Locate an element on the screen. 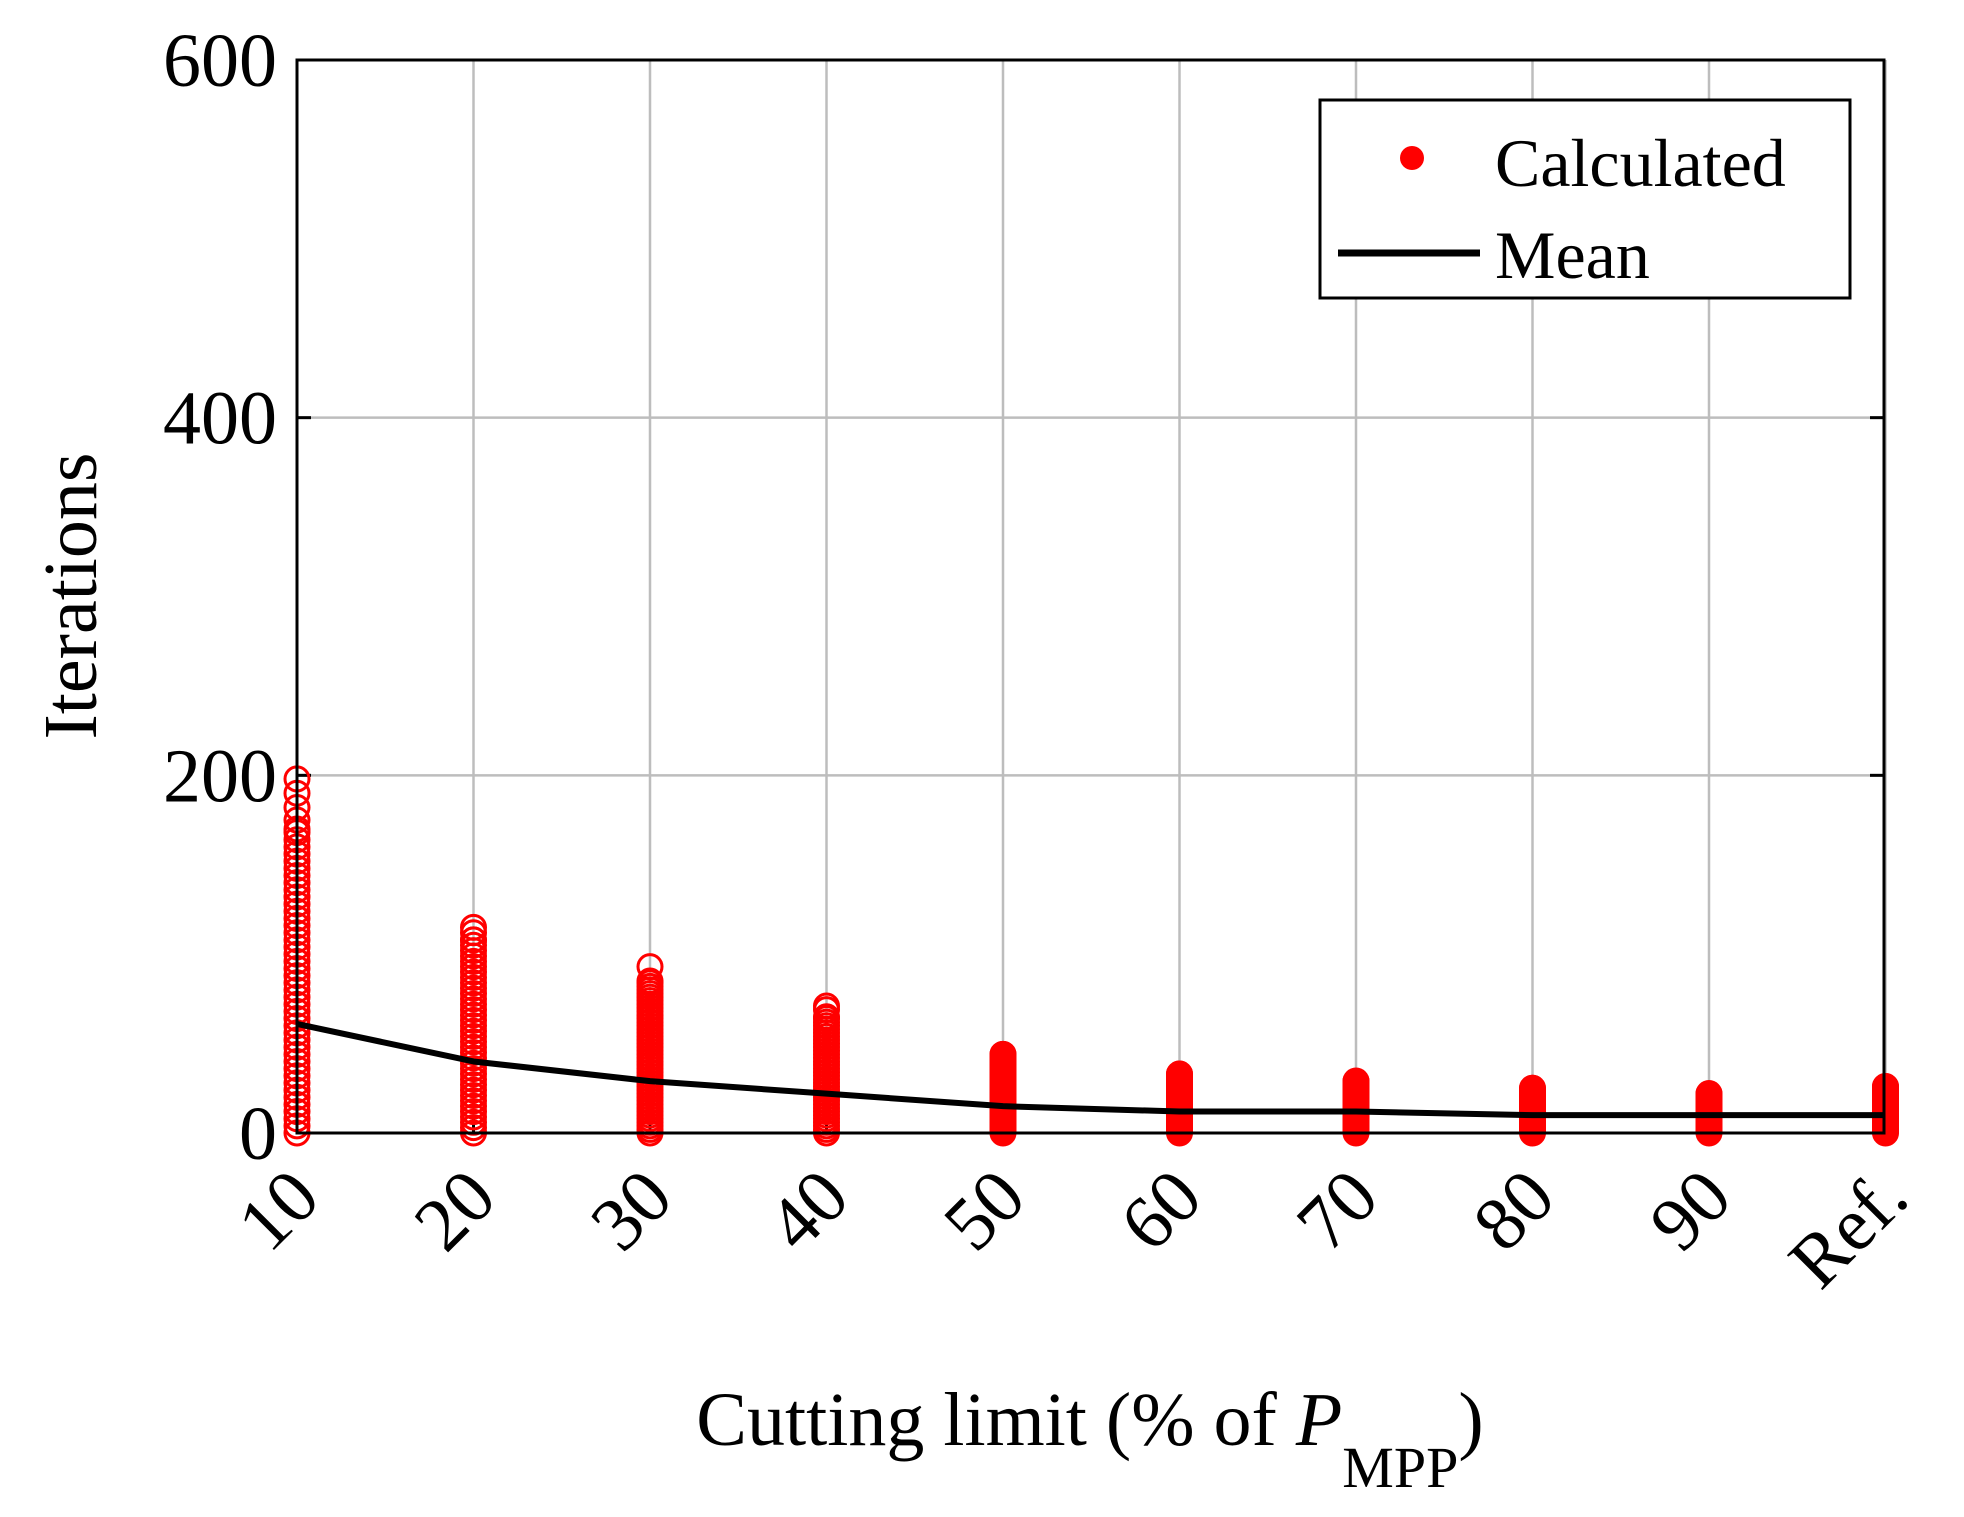 Image resolution: width=1964 pixels, height=1517 pixels. x-axis-label-prefix: Cutting limit (% of is located at coordinates (996, 1420).